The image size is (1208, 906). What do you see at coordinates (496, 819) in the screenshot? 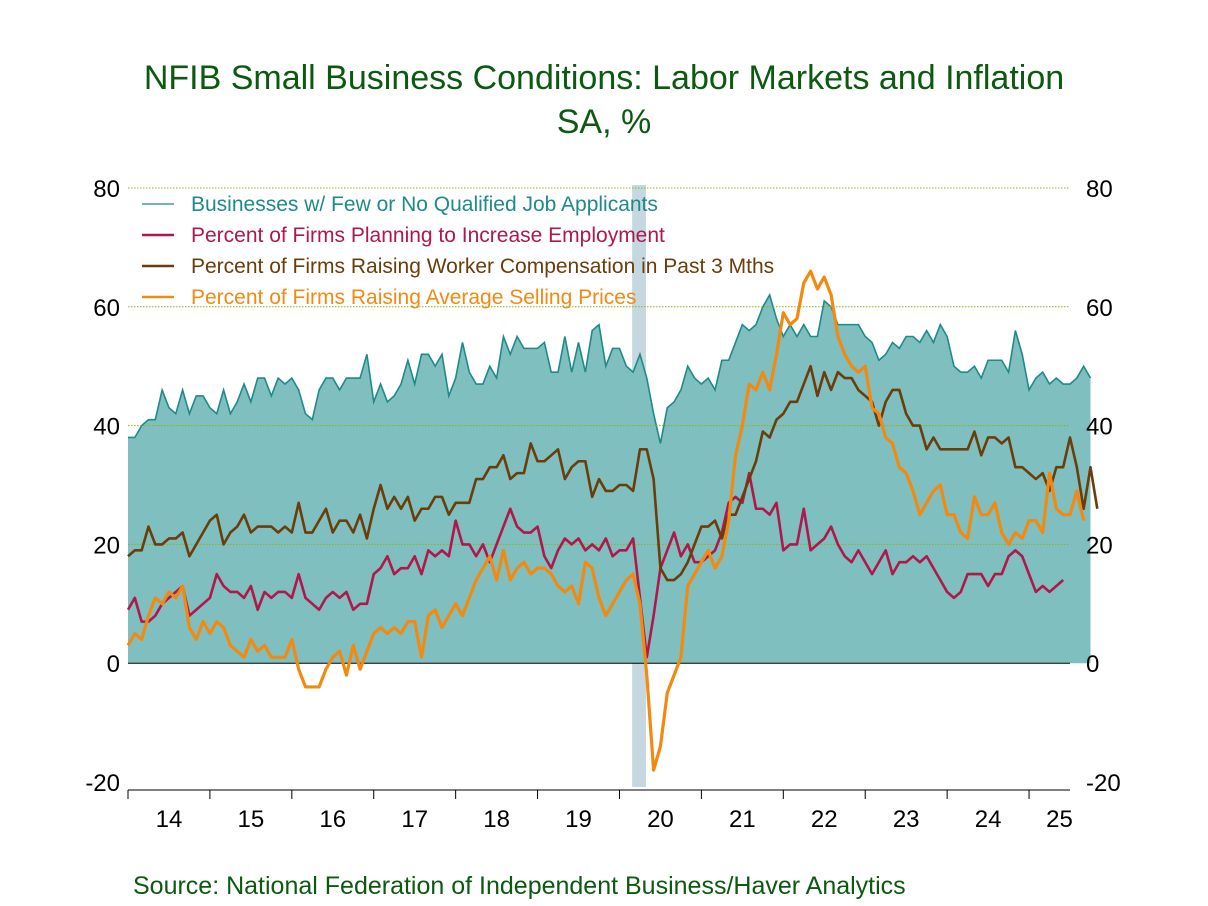
I see `x-tick-label: 18` at bounding box center [496, 819].